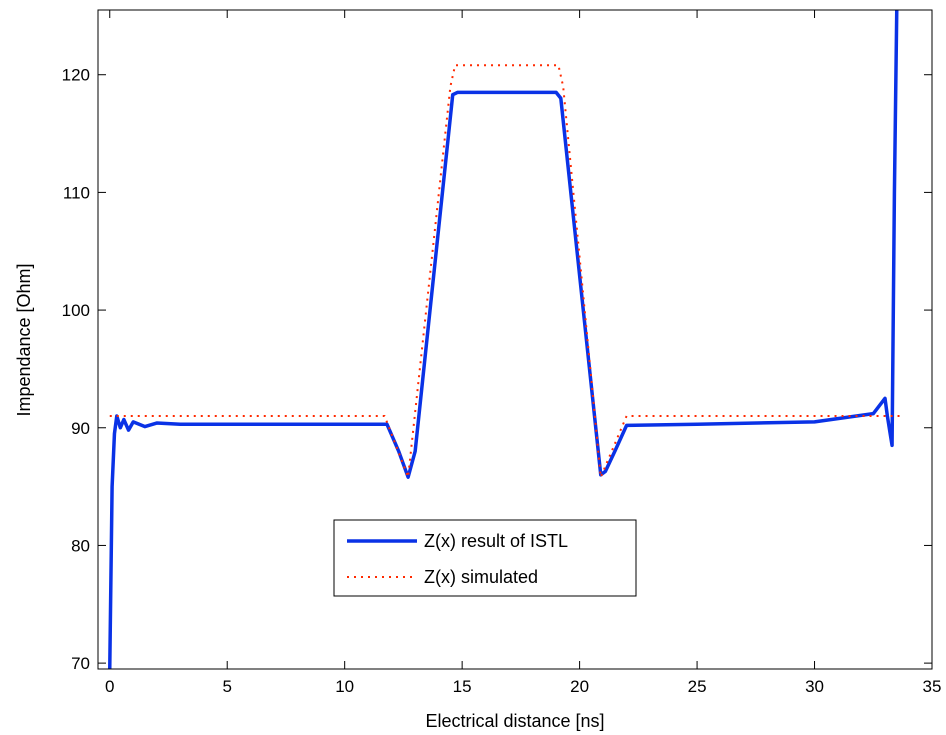 This screenshot has height=735, width=946. What do you see at coordinates (76, 192) in the screenshot?
I see `y-tick-label-4: 110` at bounding box center [76, 192].